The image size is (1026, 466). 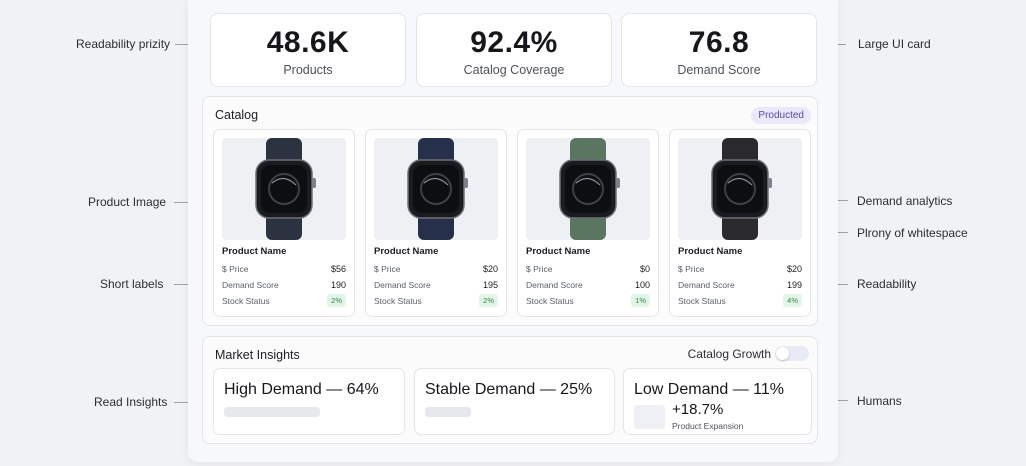 What do you see at coordinates (514, 42) in the screenshot?
I see `kpi-value: 92.4%` at bounding box center [514, 42].